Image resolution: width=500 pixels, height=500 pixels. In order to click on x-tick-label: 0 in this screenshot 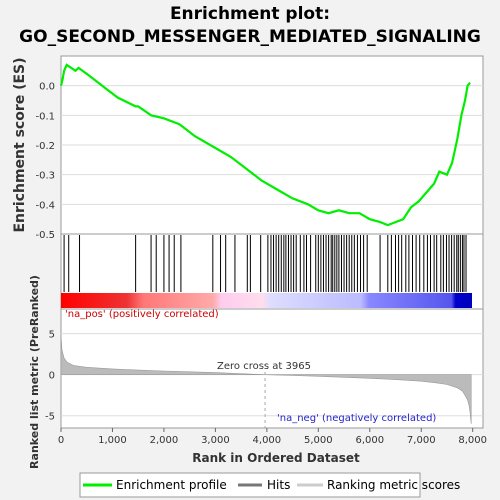, I will do `click(61, 440)`.